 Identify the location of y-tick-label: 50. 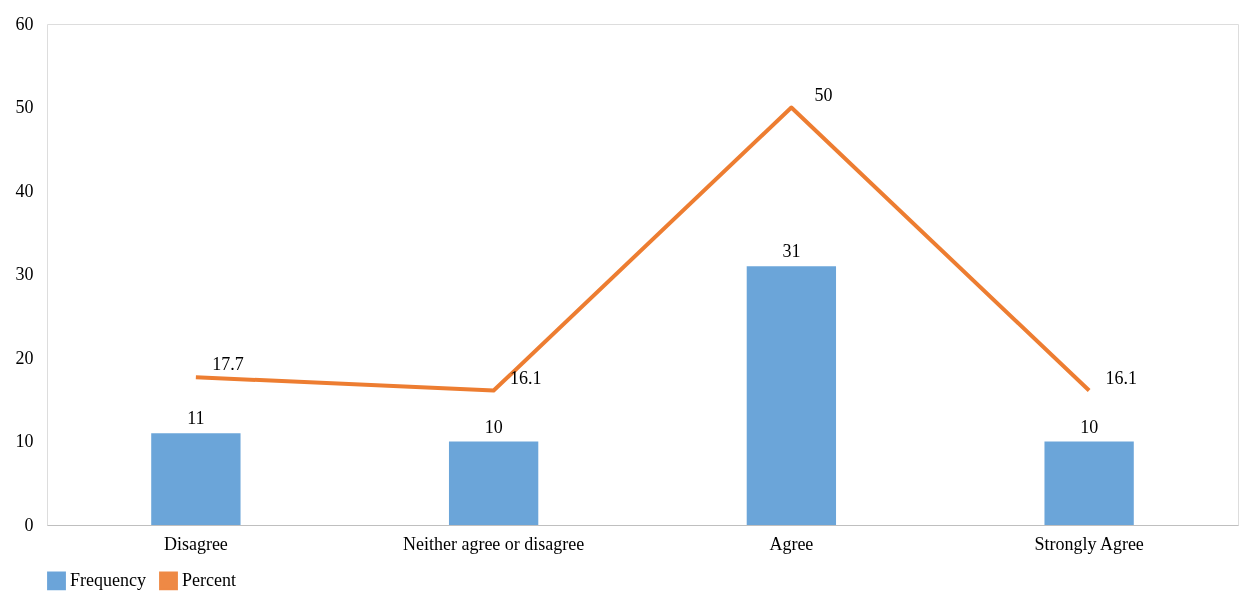
(24, 107).